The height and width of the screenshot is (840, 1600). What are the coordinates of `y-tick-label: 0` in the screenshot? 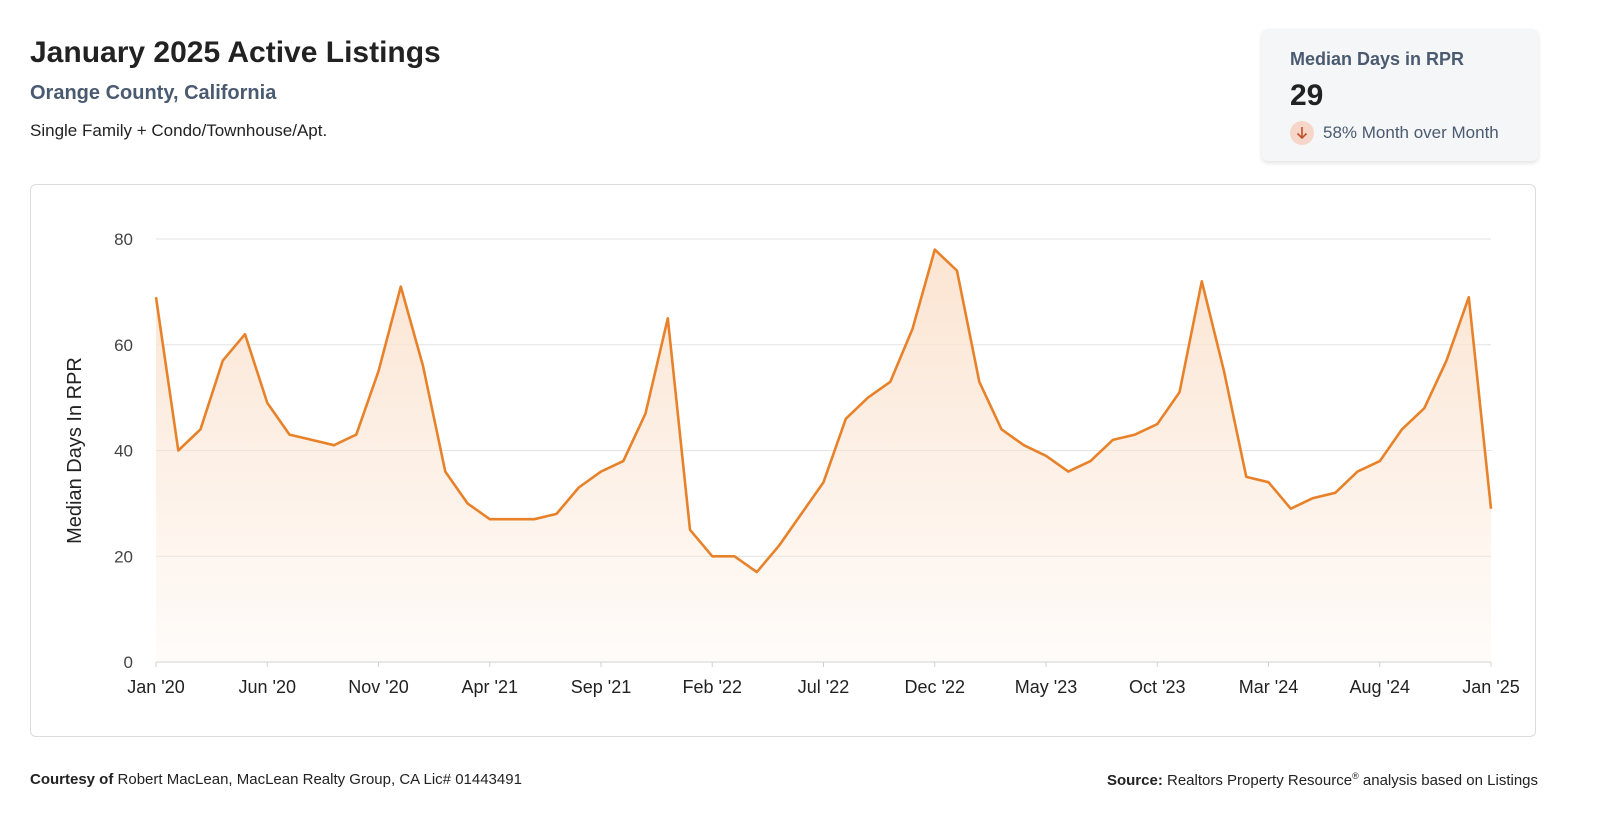 It's located at (128, 662).